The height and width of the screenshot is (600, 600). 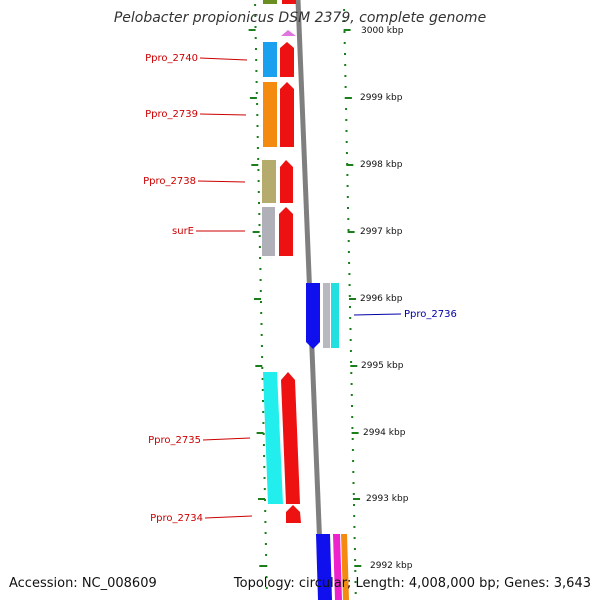 I want to click on gene-box-ppro-2735-cog, so click(x=273, y=438).